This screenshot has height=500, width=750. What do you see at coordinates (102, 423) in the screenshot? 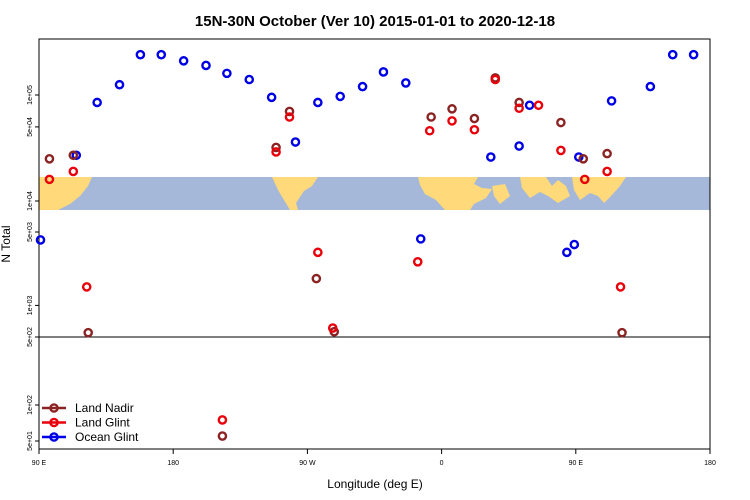
I see `legend-label: Land Glint` at bounding box center [102, 423].